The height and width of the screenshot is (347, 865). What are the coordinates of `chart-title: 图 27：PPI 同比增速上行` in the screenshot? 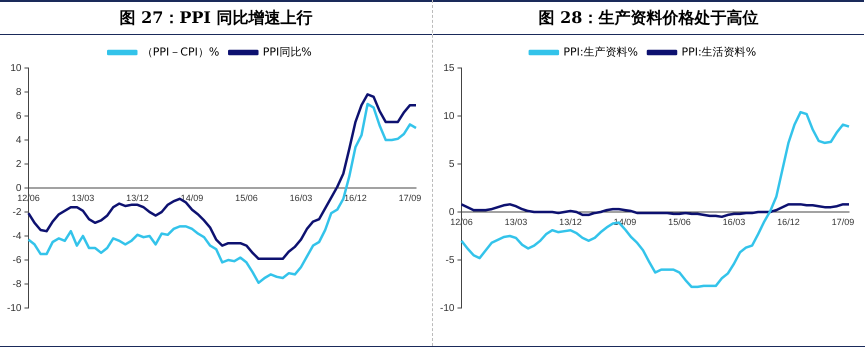 It's located at (216, 17).